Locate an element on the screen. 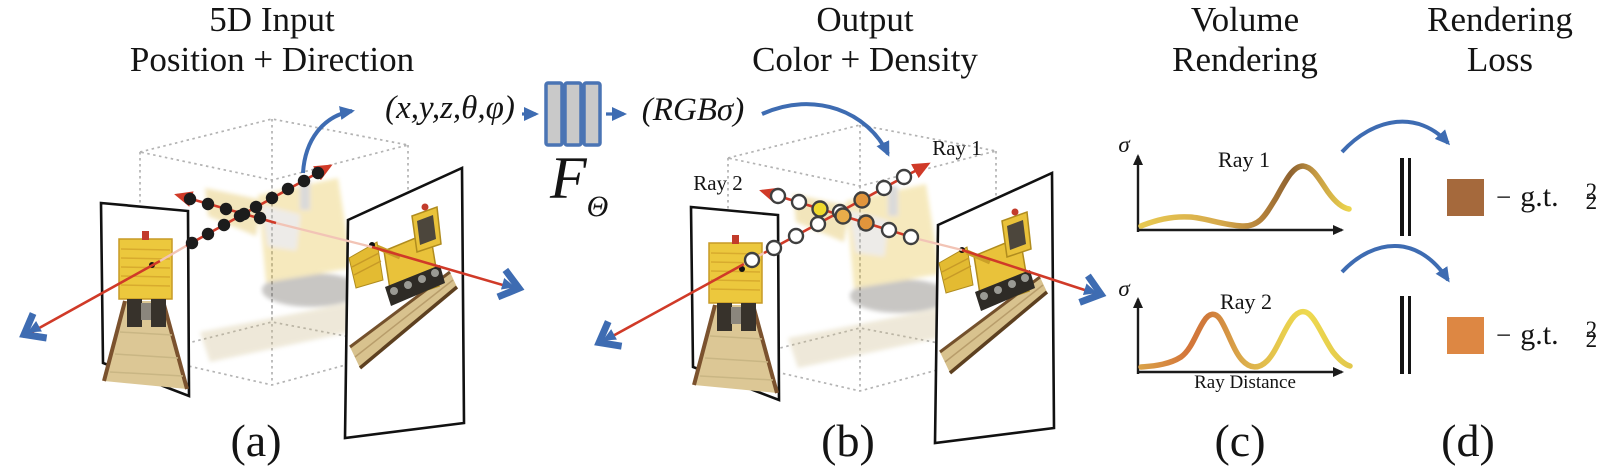 This screenshot has height=476, width=1604. panel-d-title-line2: Loss is located at coordinates (1500, 59).